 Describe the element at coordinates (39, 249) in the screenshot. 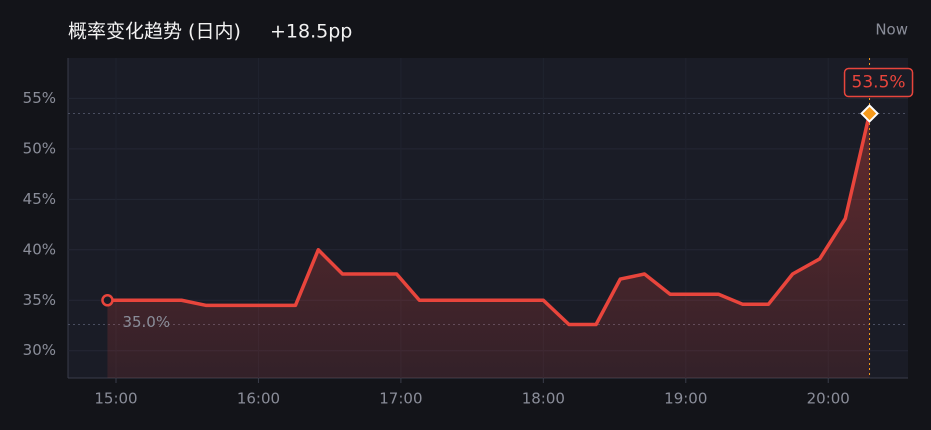

I see `y-tick-label: 40%` at that location.